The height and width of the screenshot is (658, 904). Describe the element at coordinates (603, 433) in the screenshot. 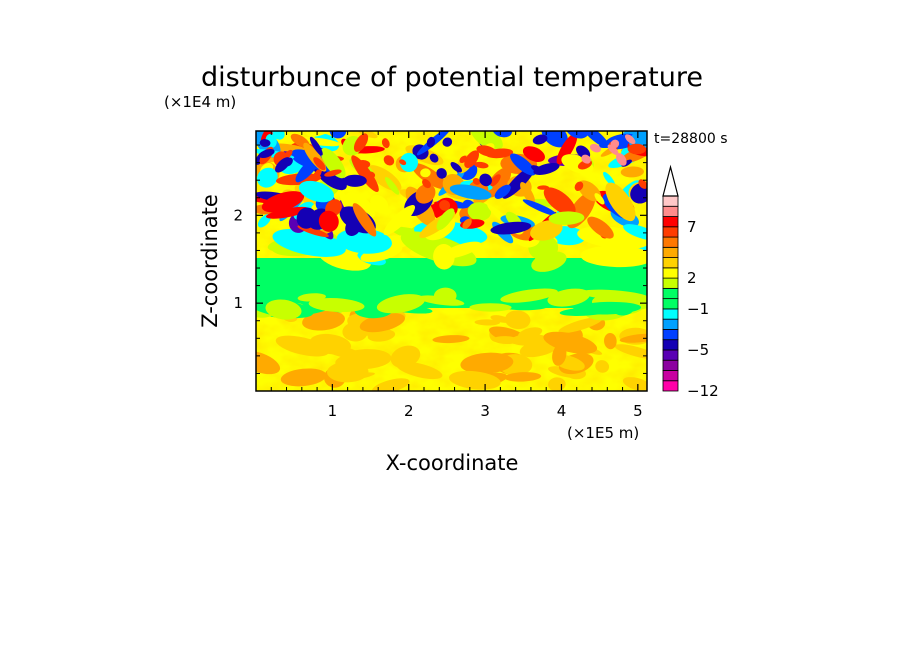

I see `x-unit-label: (×1E5 m)` at that location.